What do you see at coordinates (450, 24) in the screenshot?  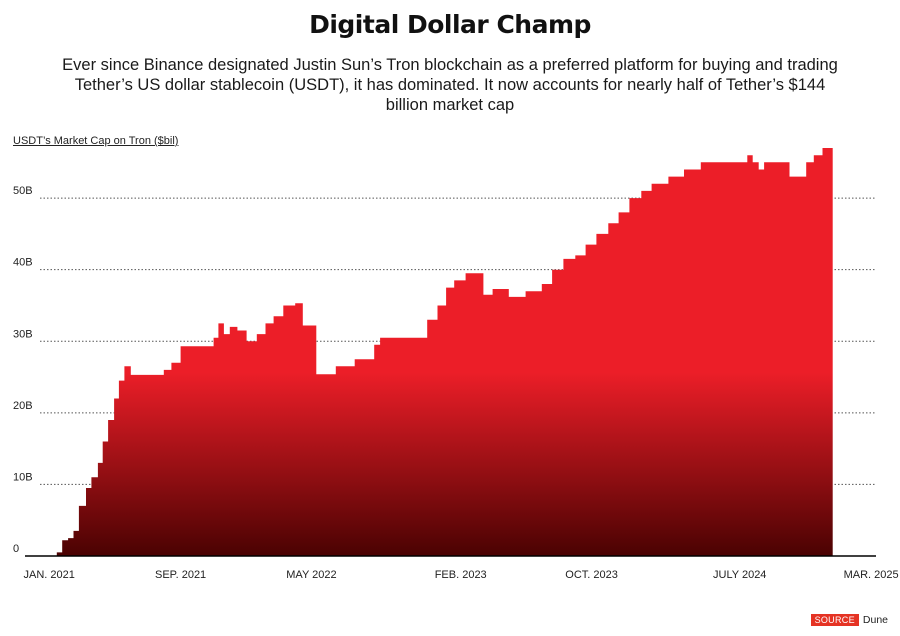 I see `chart-title: Digital Dollar Champ` at bounding box center [450, 24].